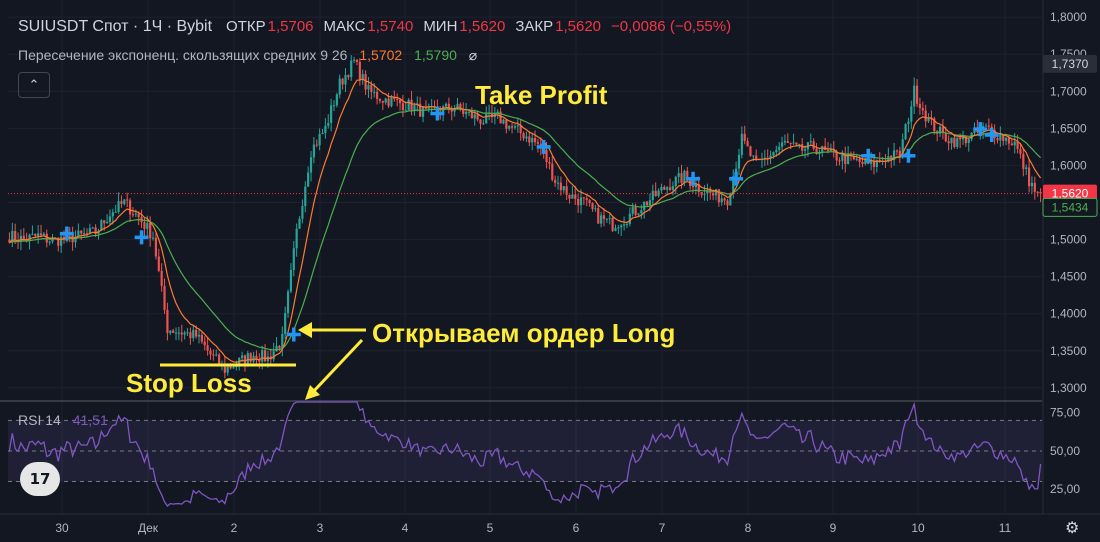 The image size is (1100, 542). What do you see at coordinates (344, 26) in the screenshot?
I see `high-label: МАКС` at bounding box center [344, 26].